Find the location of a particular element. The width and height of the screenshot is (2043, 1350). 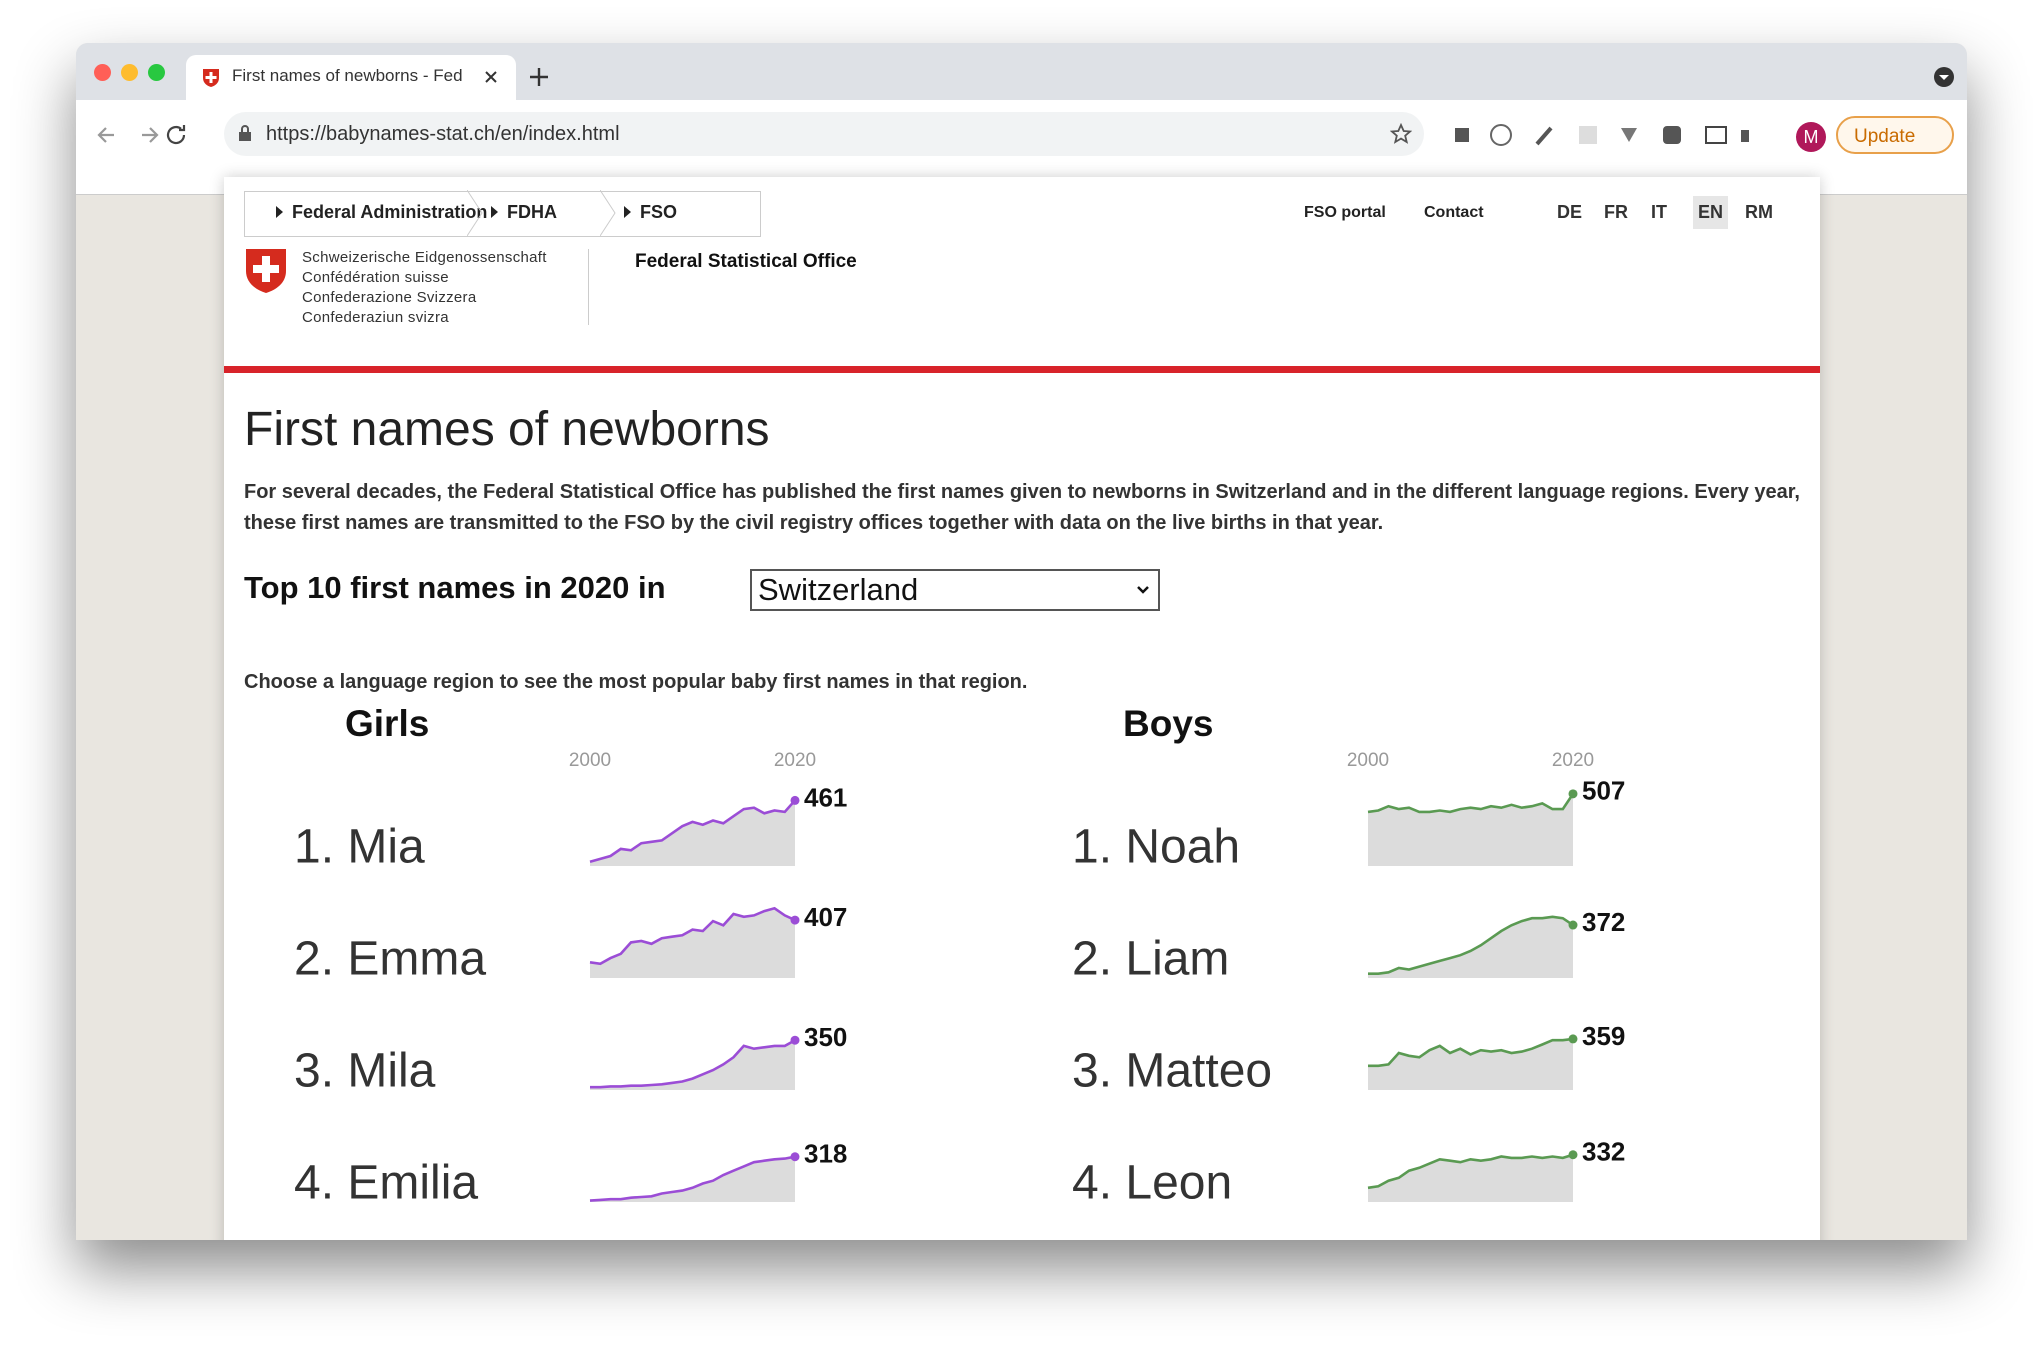

name-label: 3. Mila is located at coordinates (365, 1071).